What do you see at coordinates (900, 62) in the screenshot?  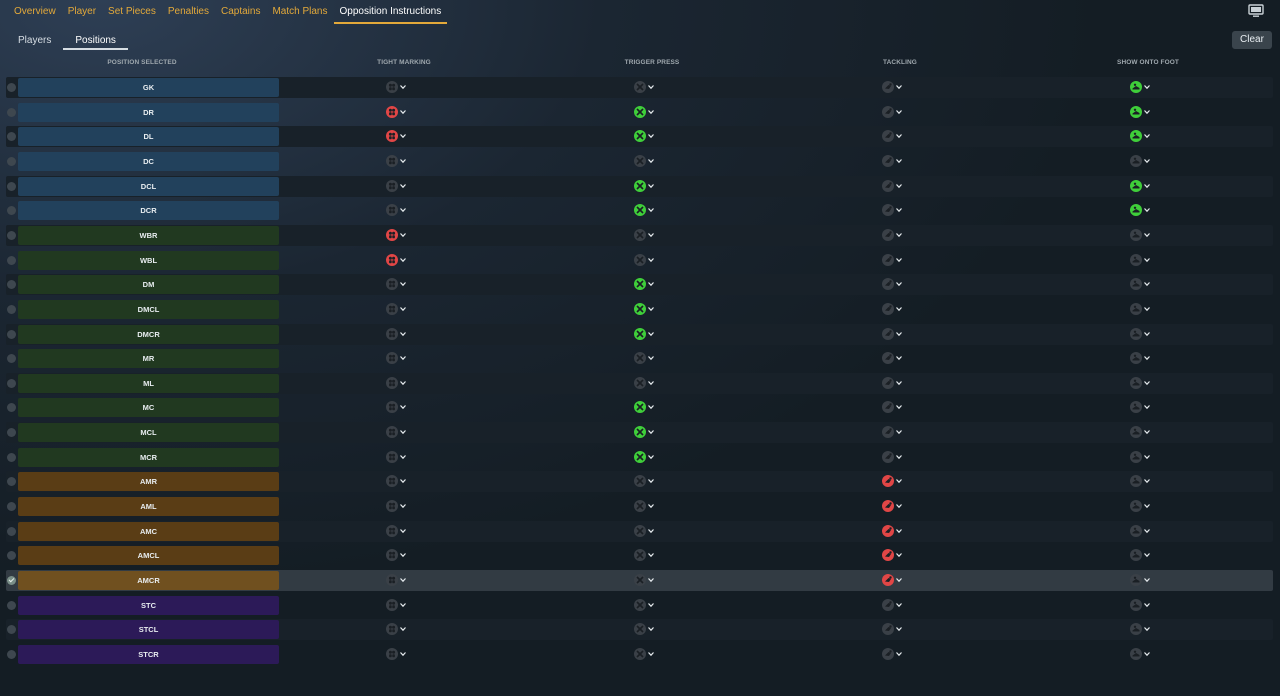 I see `header-tackling: TACKLING` at bounding box center [900, 62].